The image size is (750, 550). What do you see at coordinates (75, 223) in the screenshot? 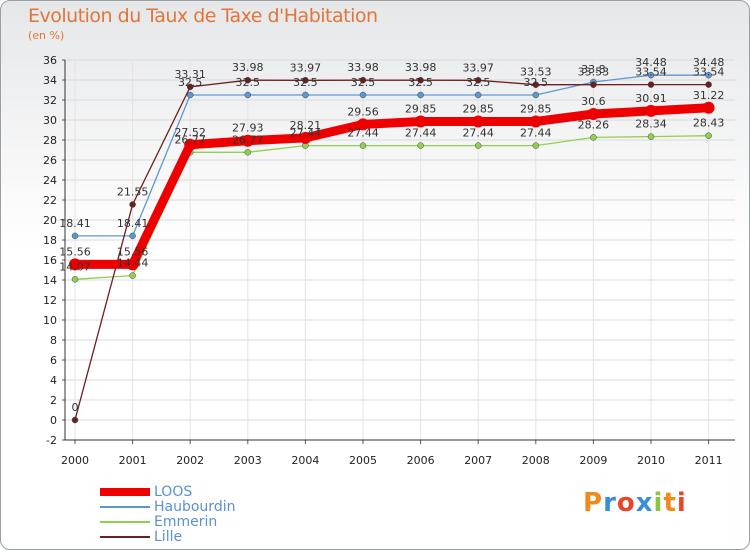
I see `data-label-haubourdin: 18.41` at bounding box center [75, 223].